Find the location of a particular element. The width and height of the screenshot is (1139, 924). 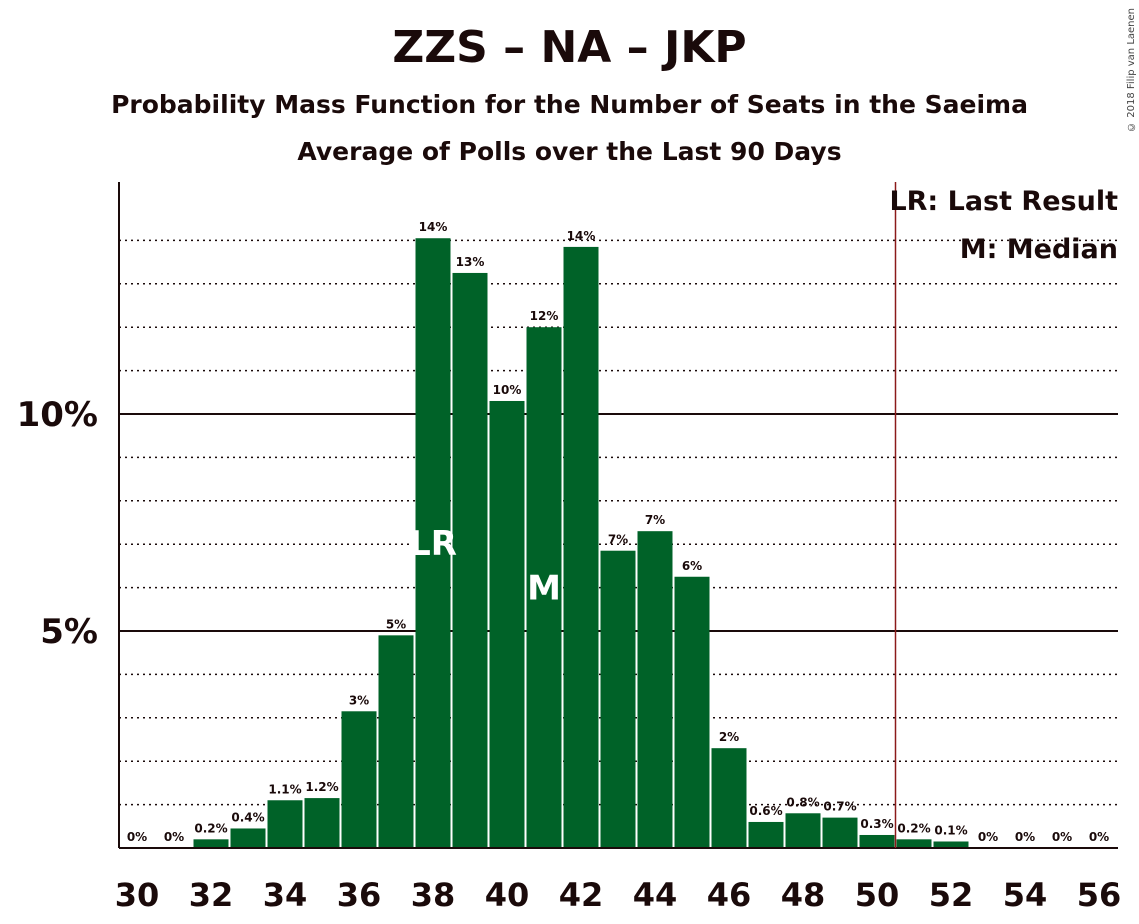

chart-subtitle-period: Average of Polls over the Last 90 Days is located at coordinates (569, 151).